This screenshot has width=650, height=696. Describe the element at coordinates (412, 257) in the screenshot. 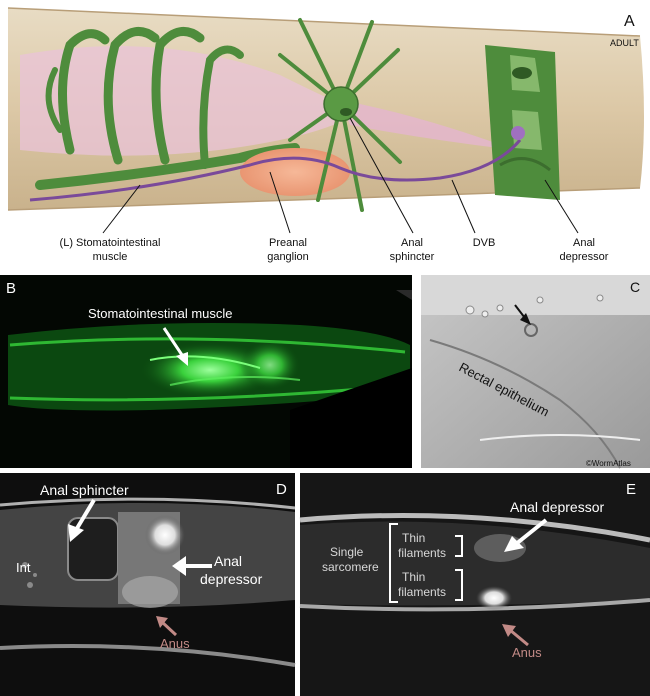

I see `anal-sphincter-label-2: sphincter` at that location.